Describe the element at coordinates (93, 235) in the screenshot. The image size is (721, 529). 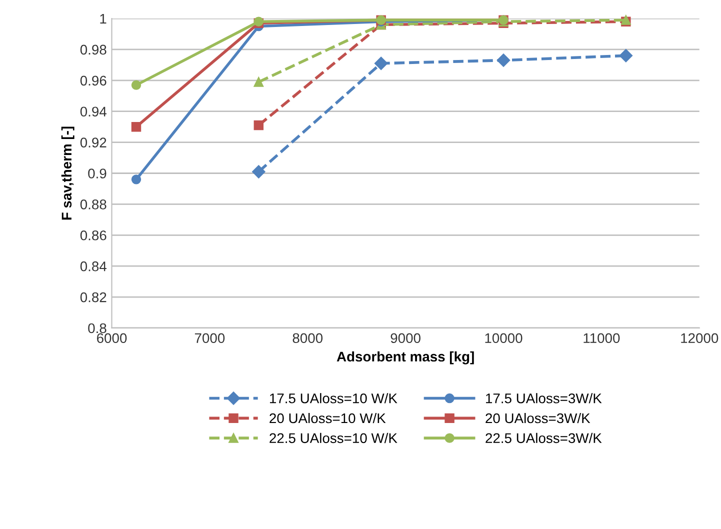
I see `y-tick-label: 0.86` at that location.